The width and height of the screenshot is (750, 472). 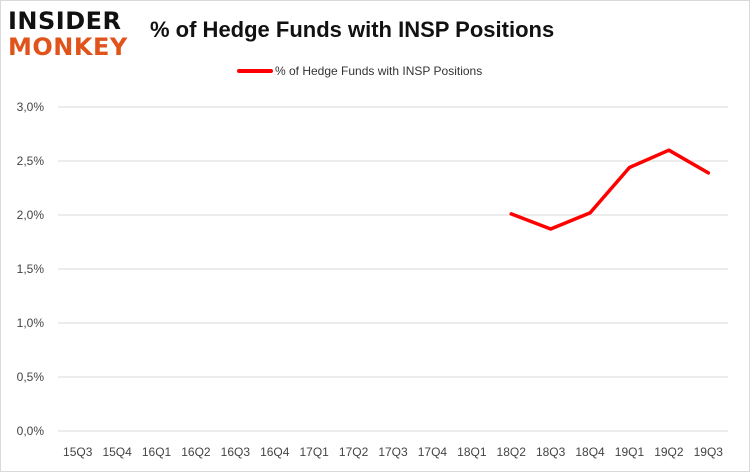 I want to click on x-tick-label: 18Q1, so click(x=472, y=452).